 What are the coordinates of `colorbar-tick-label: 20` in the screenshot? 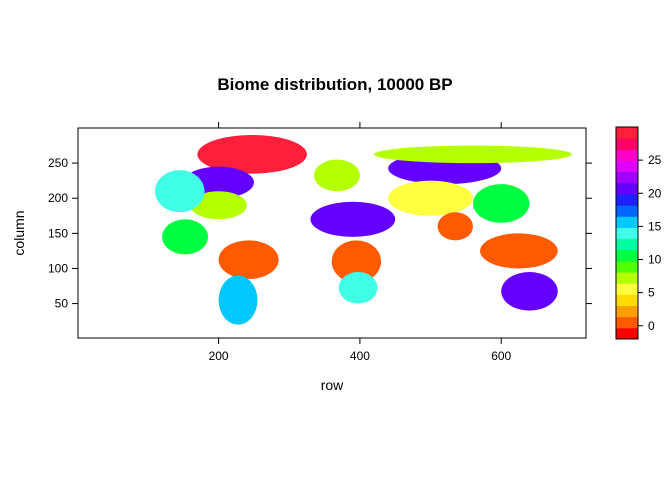 It's located at (655, 193).